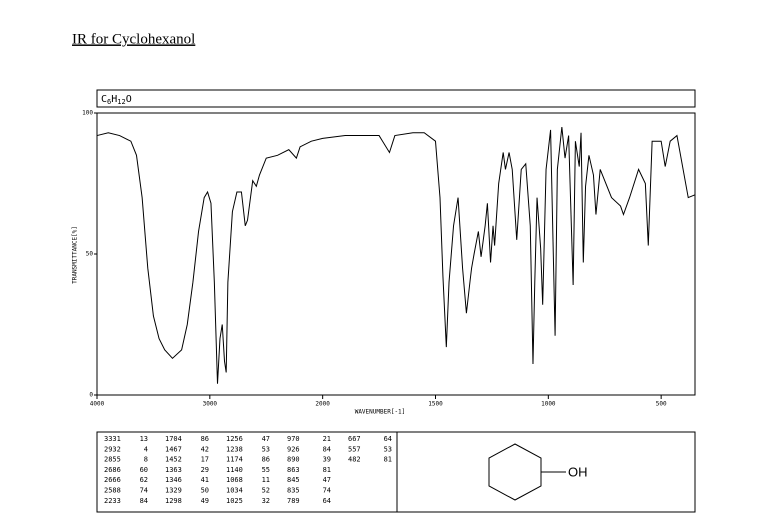  What do you see at coordinates (133, 39) in the screenshot?
I see `heading: IR for Cyclohexanol` at bounding box center [133, 39].